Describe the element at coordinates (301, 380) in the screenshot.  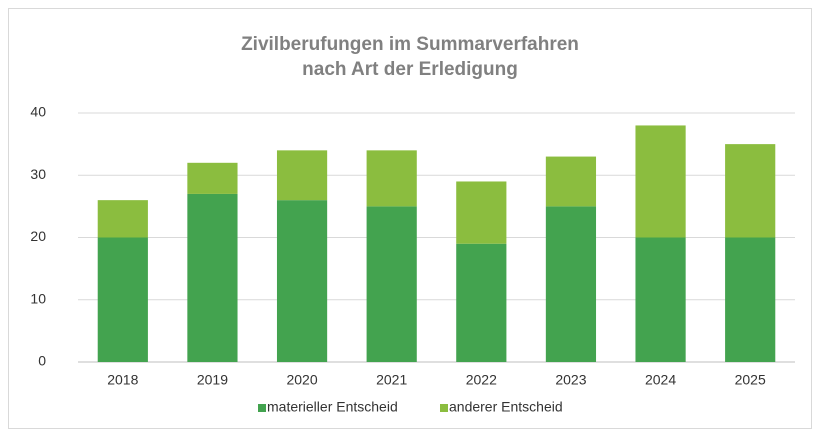
I see `x-tick-label: 2020` at that location.